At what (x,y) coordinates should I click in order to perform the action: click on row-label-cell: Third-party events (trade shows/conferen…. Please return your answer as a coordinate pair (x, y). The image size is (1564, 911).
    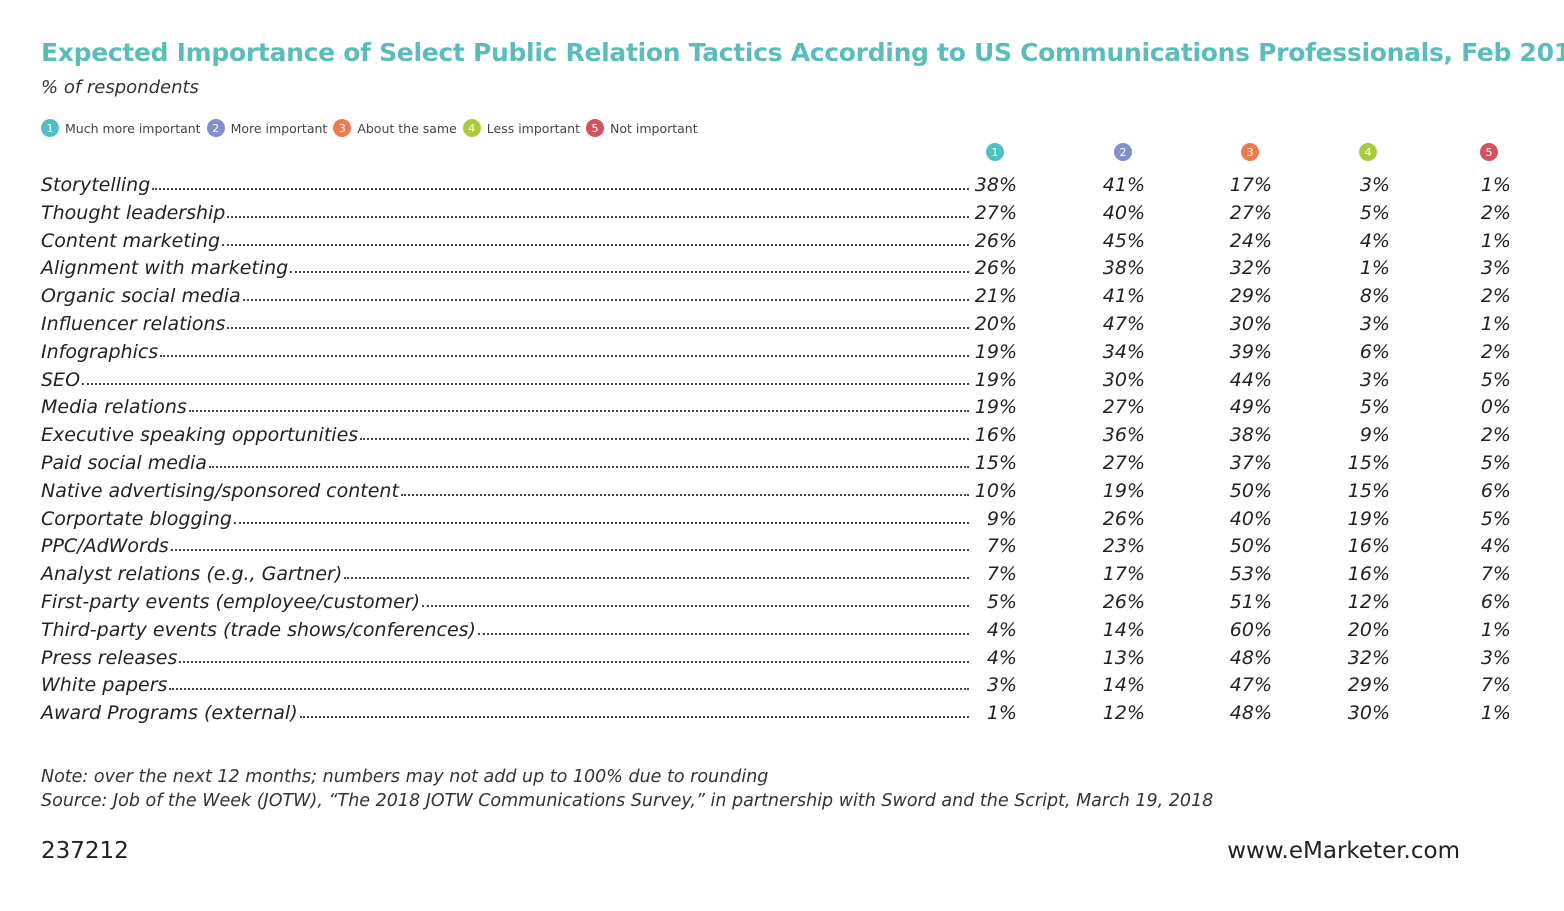
    Looking at the image, I should click on (505, 630).